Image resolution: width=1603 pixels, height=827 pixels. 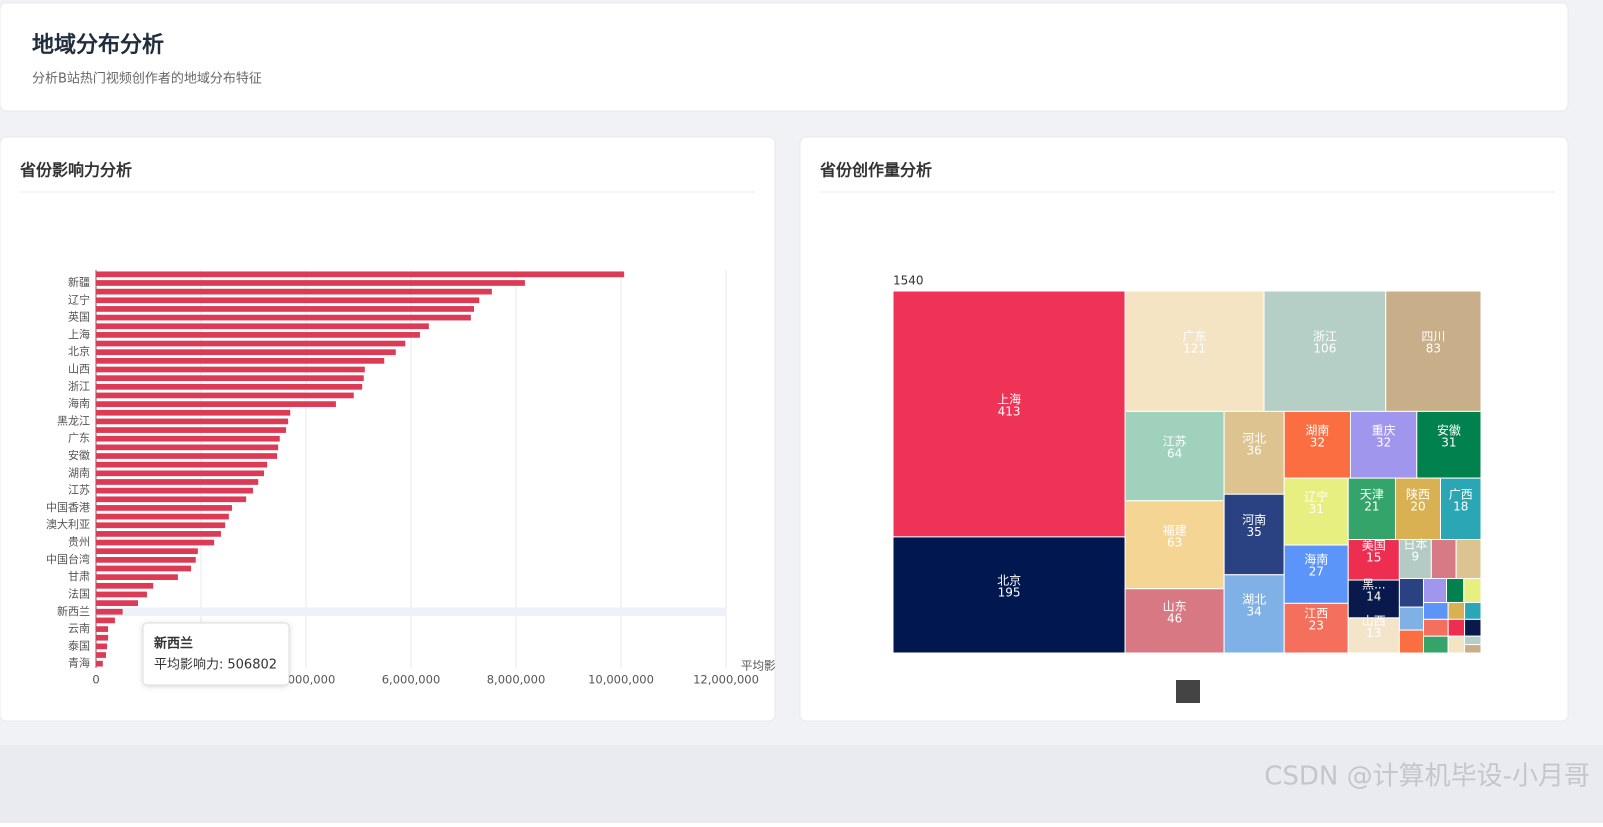 What do you see at coordinates (1254, 532) in the screenshot?
I see `tile-value: 35` at bounding box center [1254, 532].